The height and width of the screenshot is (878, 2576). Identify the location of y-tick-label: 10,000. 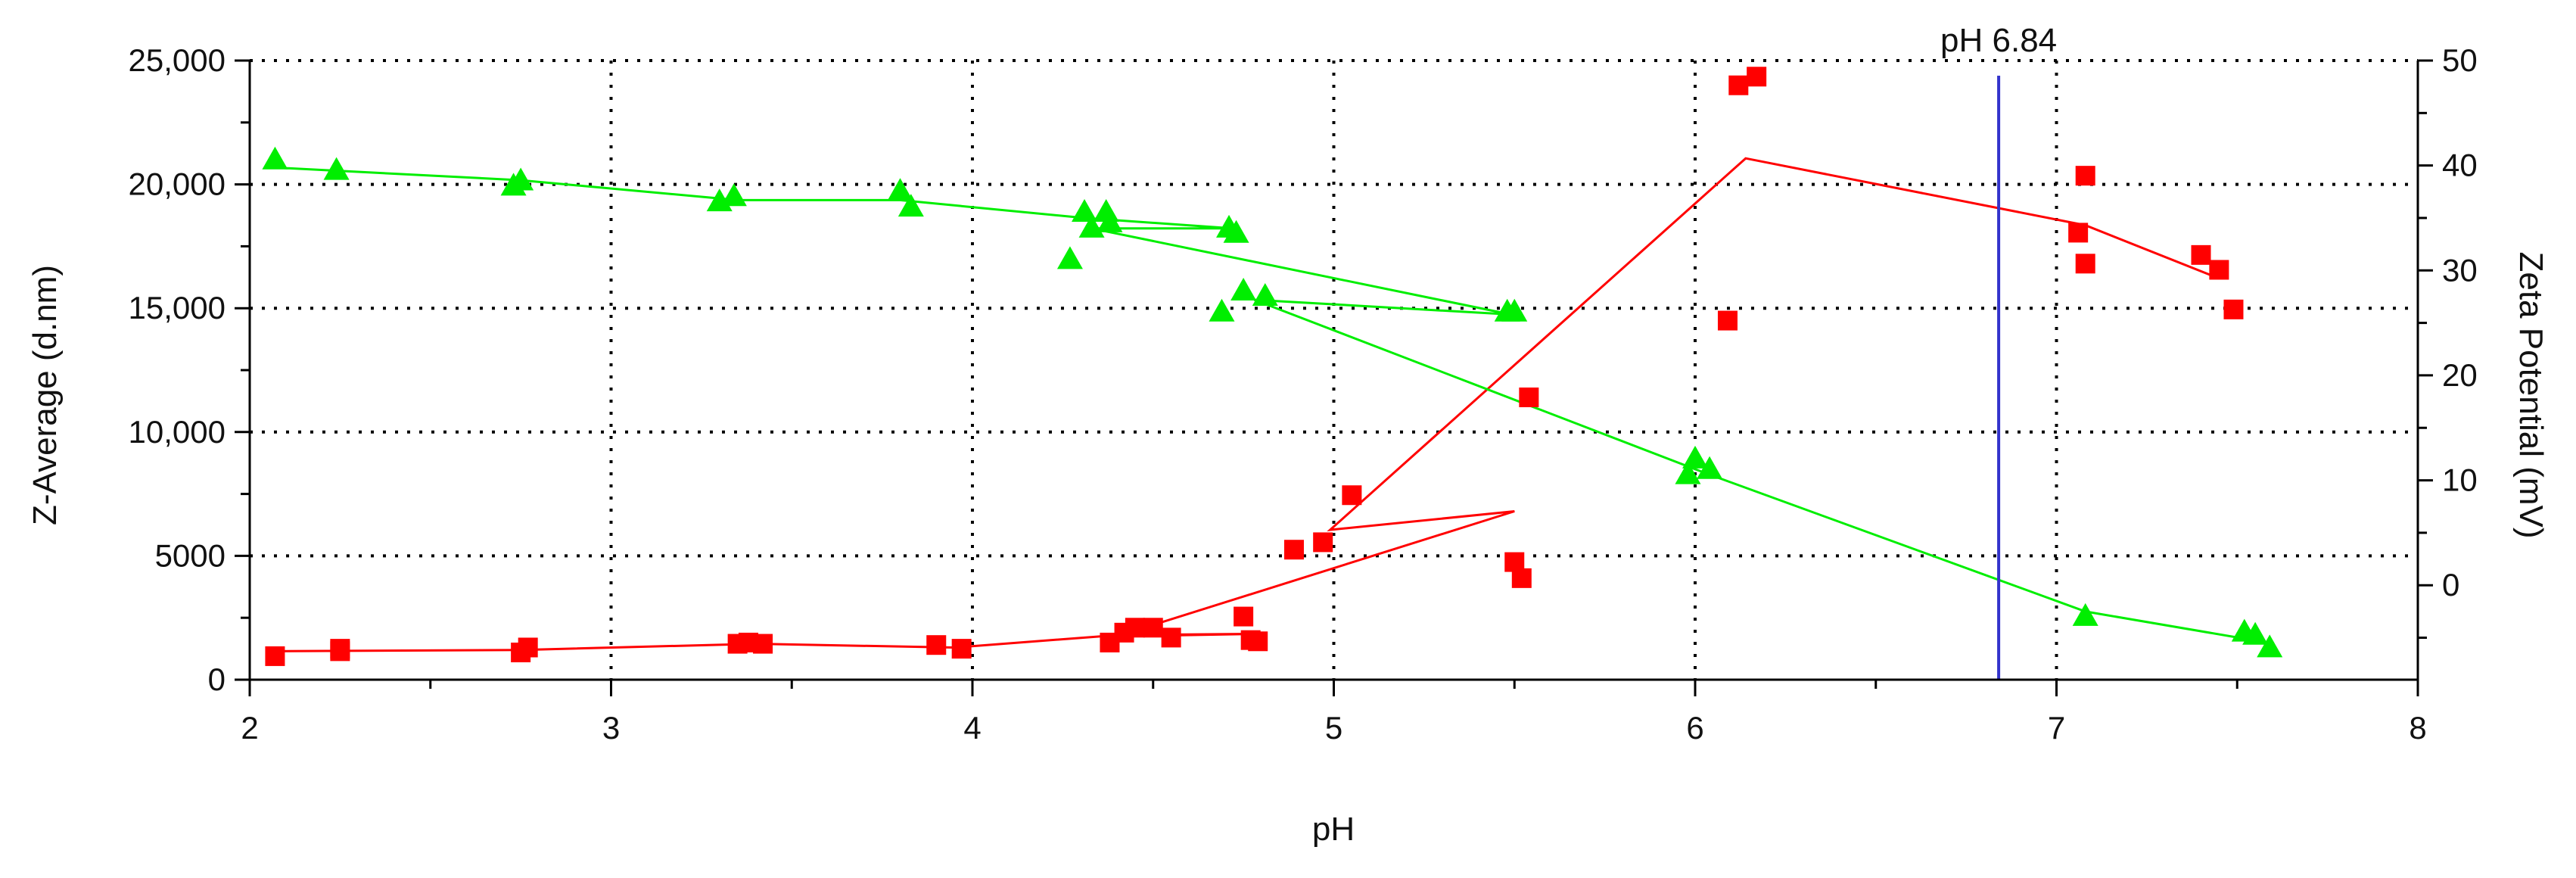
(177, 432).